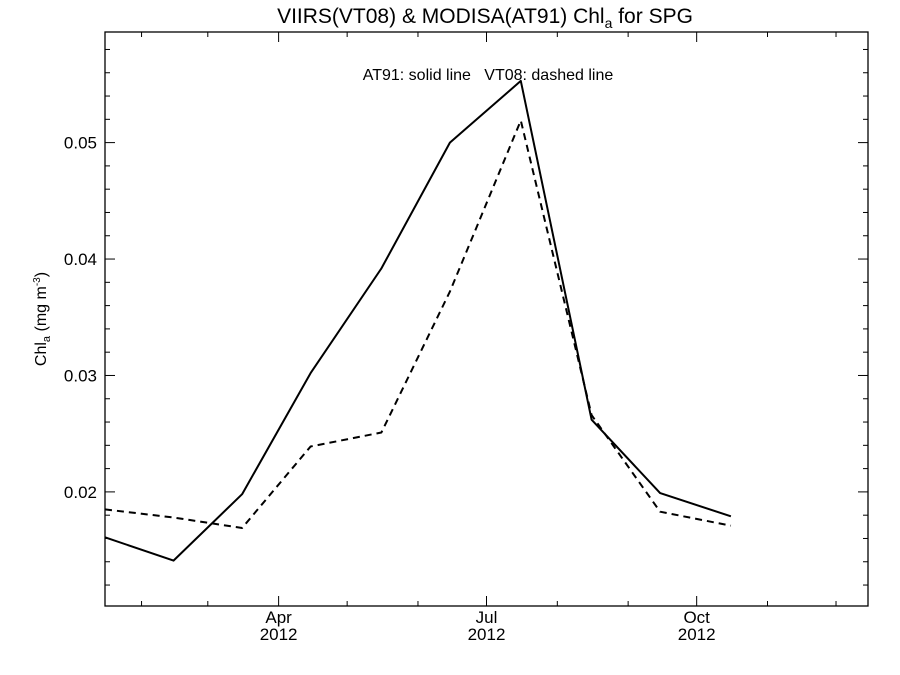 This screenshot has height=675, width=900. I want to click on chart-title: VIIRS(VT08) & MODISA(AT91) Chla for SPG, so click(485, 18).